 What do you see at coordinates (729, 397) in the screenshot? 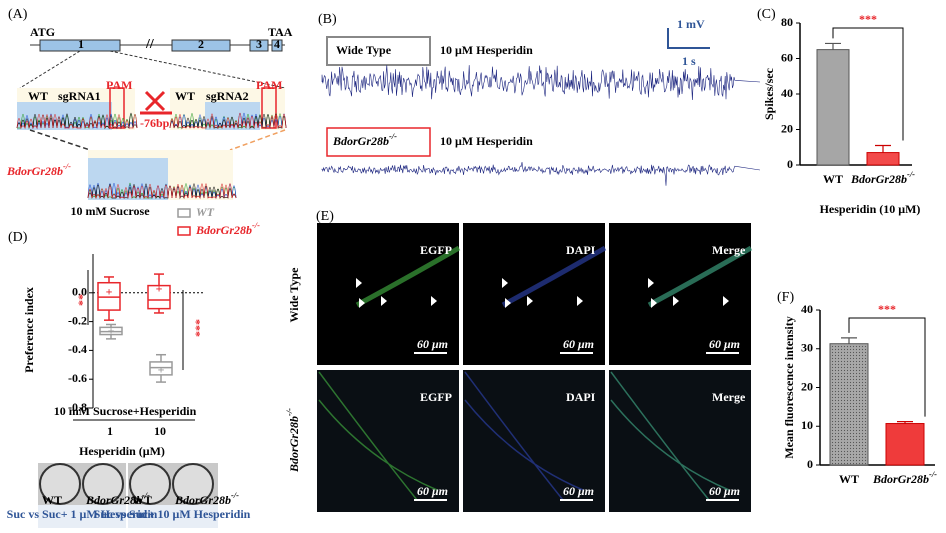
I see `label: Merge` at bounding box center [729, 397].